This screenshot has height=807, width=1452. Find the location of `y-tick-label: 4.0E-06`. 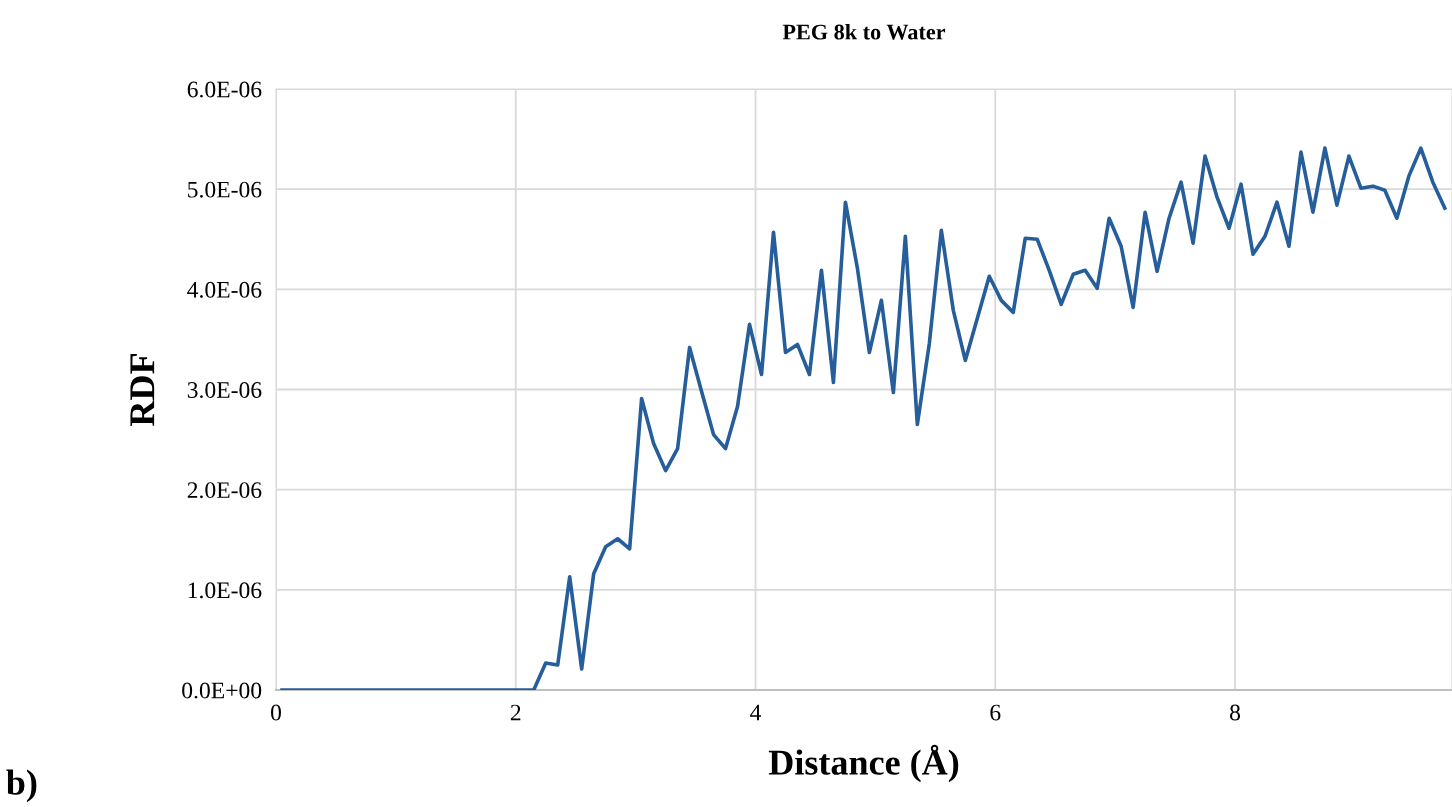

y-tick-label: 4.0E-06 is located at coordinates (224, 289).